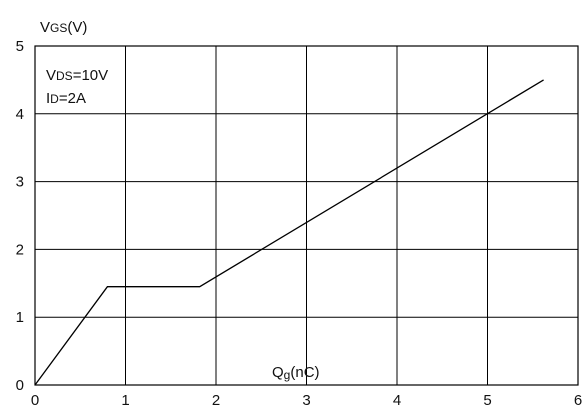 The image size is (586, 414). Describe the element at coordinates (397, 400) in the screenshot. I see `x-tick-label-4: 4` at that location.